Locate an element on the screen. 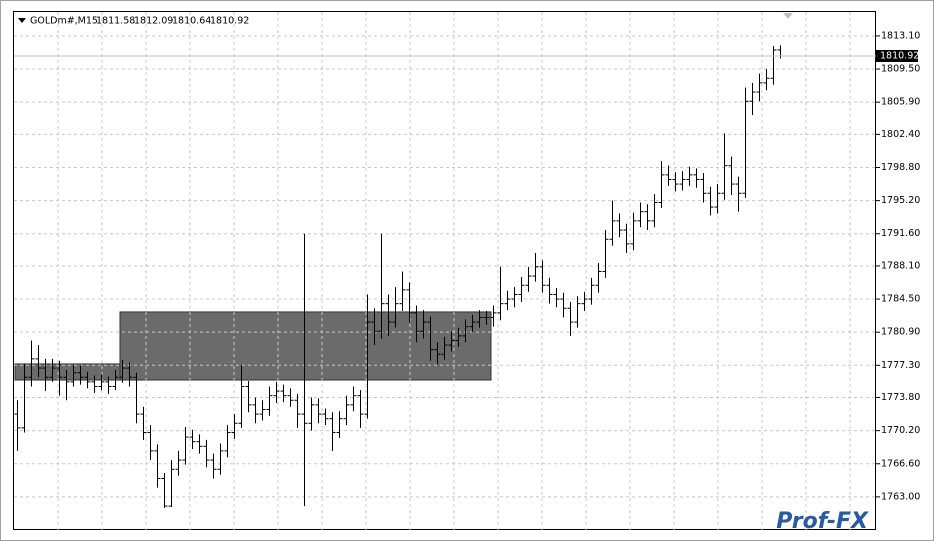  y-tick-label: 1766.60 is located at coordinates (900, 463).